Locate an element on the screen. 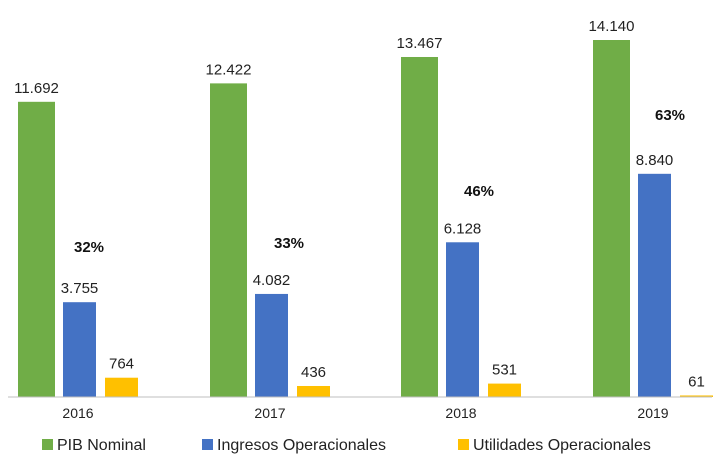  value-label-ingresos-operacionales-2018: 6.128 is located at coordinates (463, 228).